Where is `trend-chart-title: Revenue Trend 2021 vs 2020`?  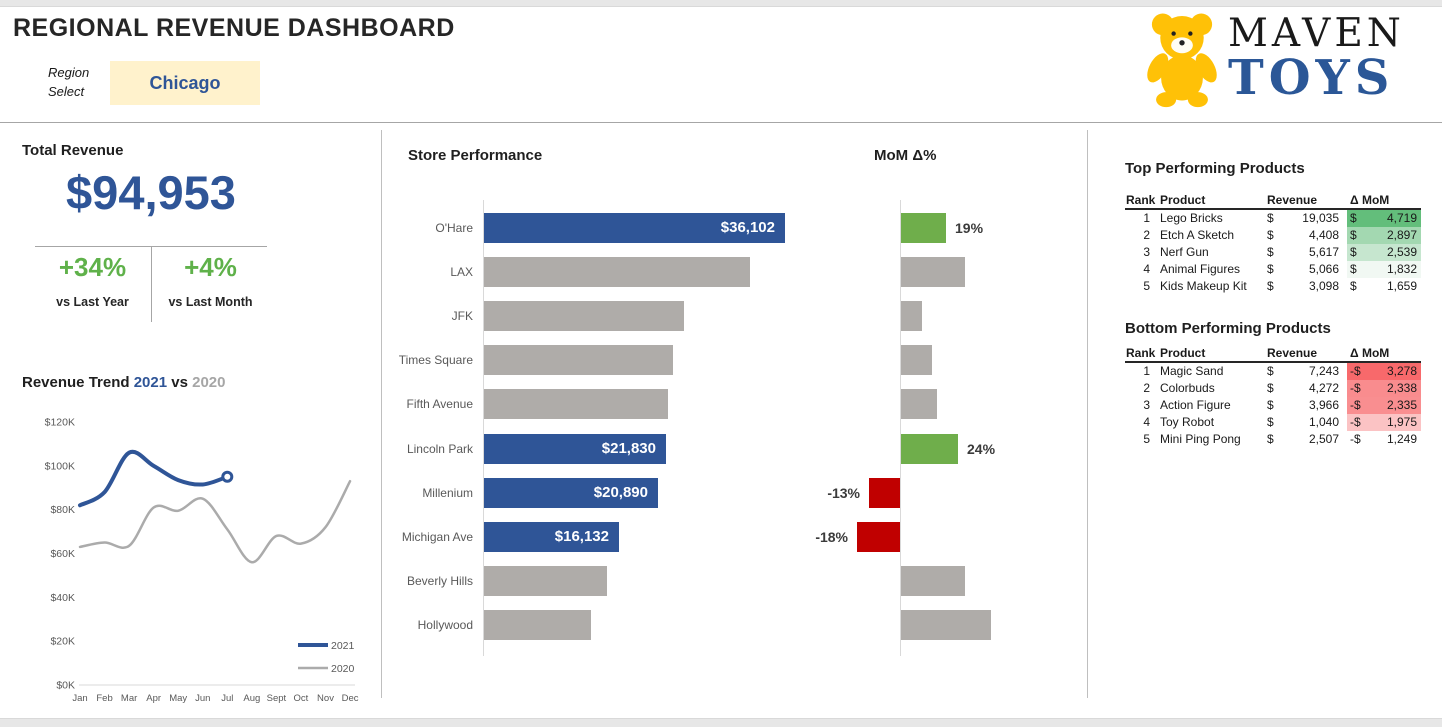
trend-chart-title: Revenue Trend 2021 vs 2020 is located at coordinates (123, 382).